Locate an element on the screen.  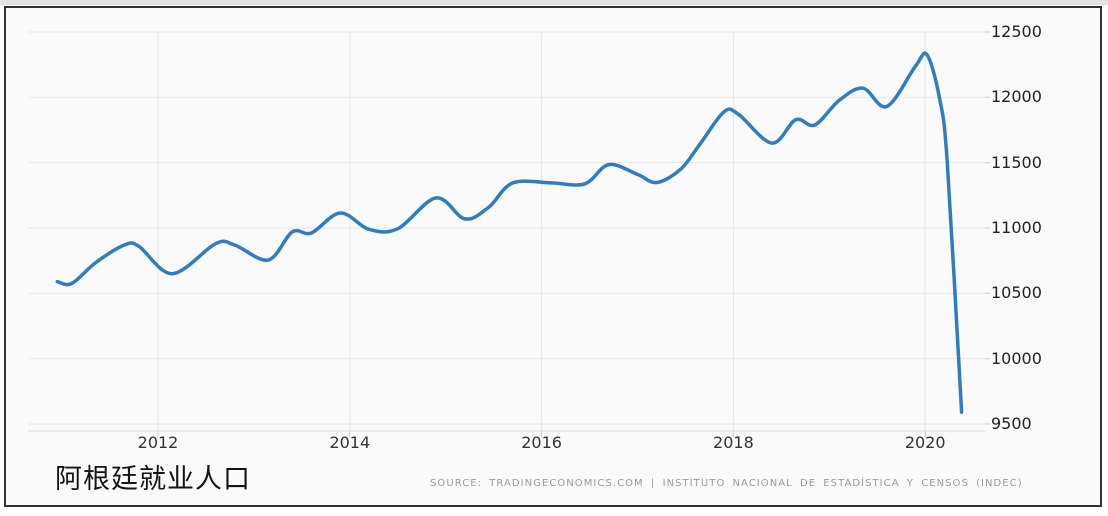
x-axis-label: 2012 is located at coordinates (158, 442).